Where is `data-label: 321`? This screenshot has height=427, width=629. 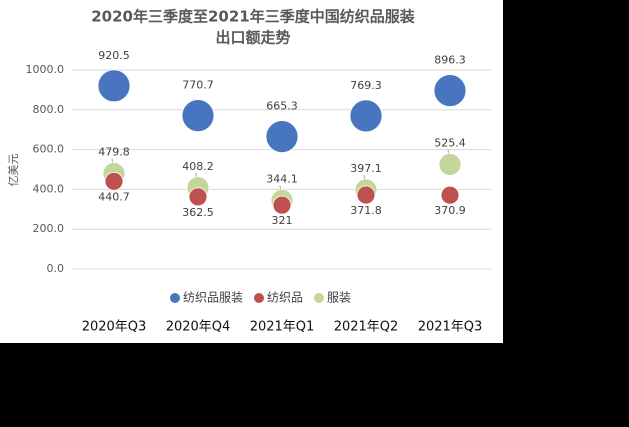
data-label: 321 is located at coordinates (282, 220).